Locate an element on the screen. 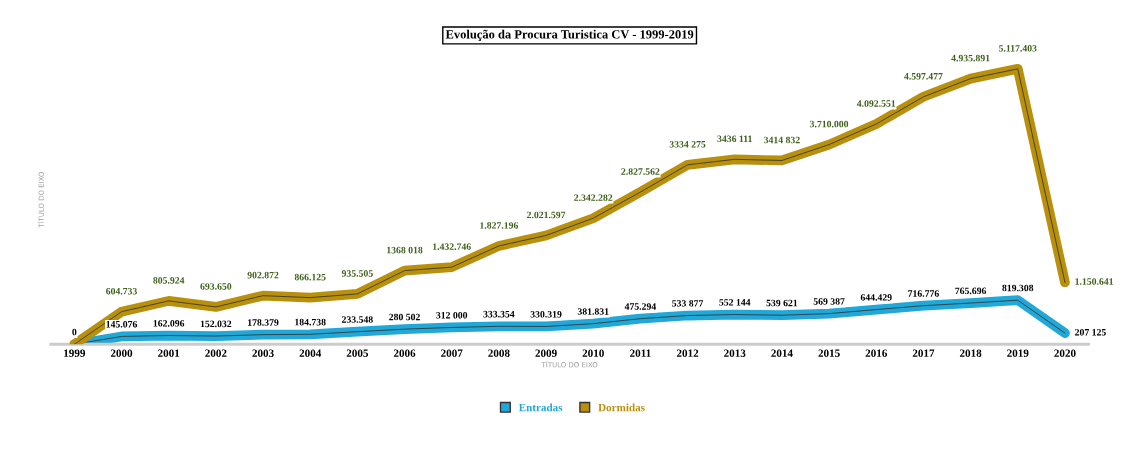  x-tick-label: 2010 is located at coordinates (593, 353).